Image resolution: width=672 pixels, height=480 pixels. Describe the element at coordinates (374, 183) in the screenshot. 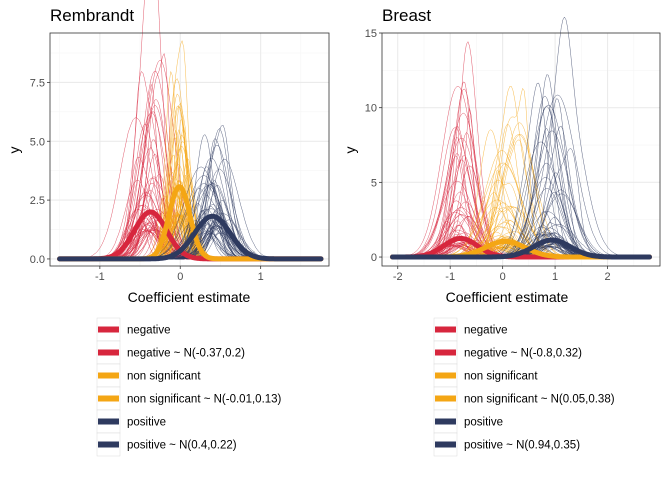

I see `y-tick-label: 5` at that location.